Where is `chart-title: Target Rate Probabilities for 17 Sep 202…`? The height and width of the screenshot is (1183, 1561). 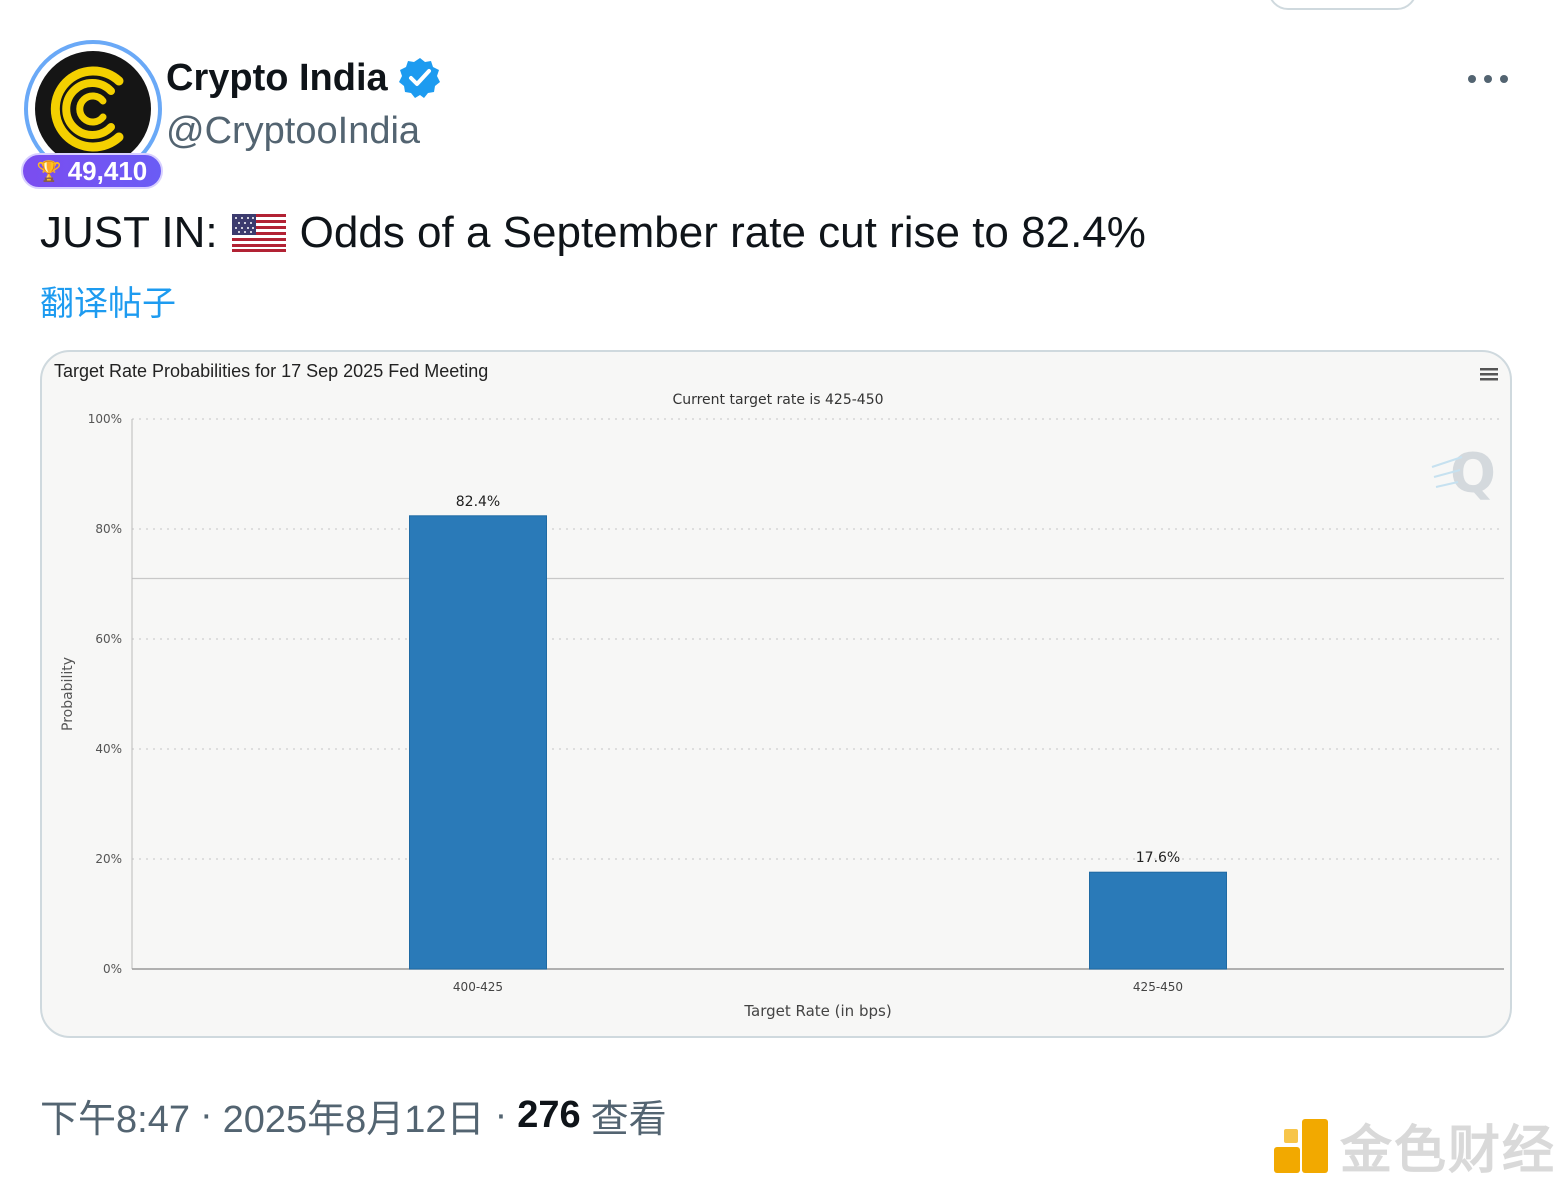 chart-title: Target Rate Probabilities for 17 Sep 202… is located at coordinates (271, 371).